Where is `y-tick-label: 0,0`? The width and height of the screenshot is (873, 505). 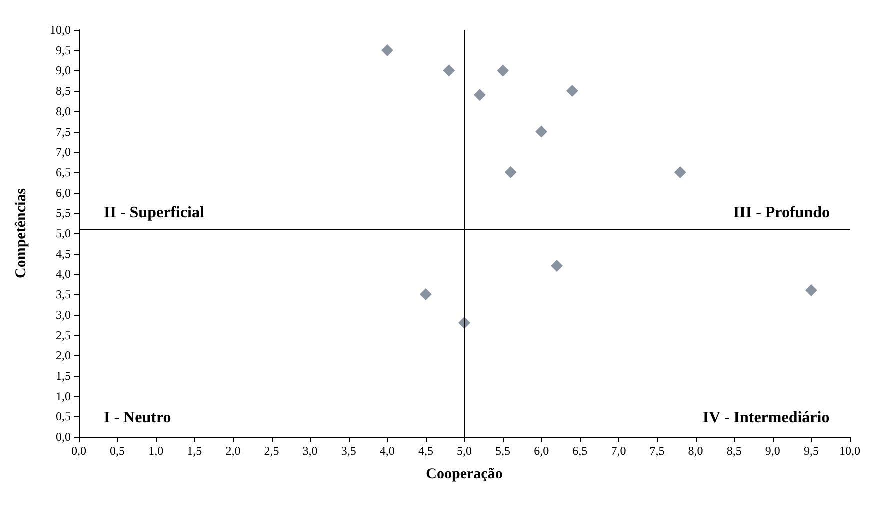 y-tick-label: 0,0 is located at coordinates (63, 437).